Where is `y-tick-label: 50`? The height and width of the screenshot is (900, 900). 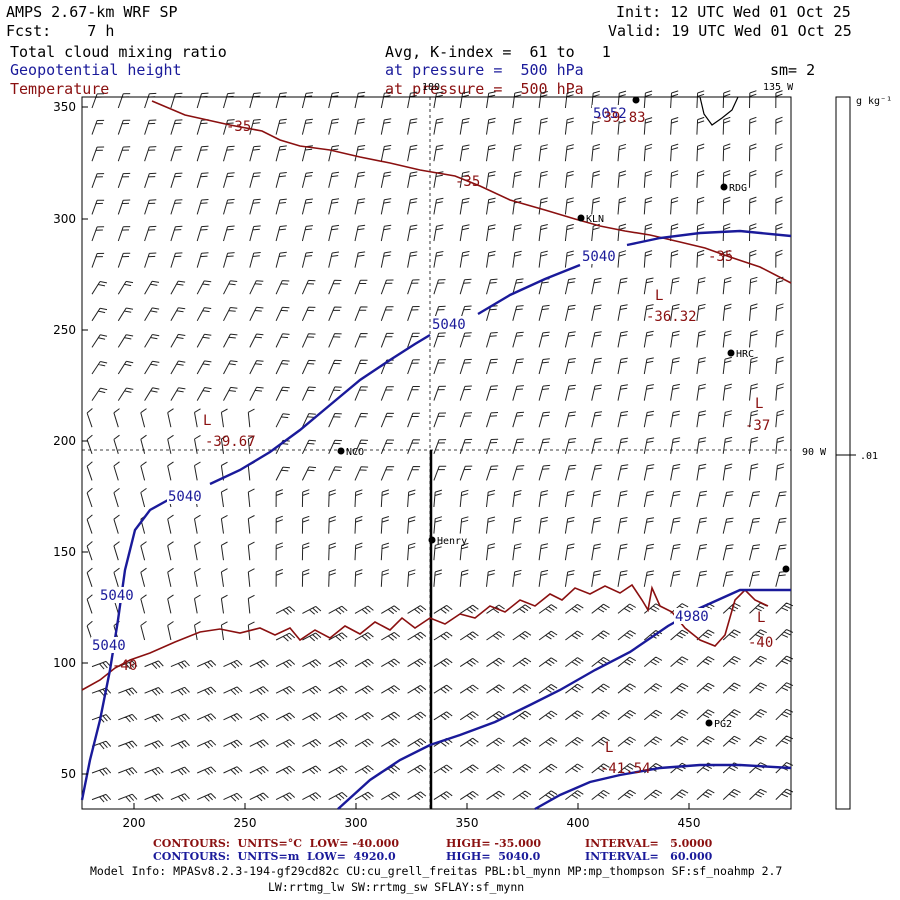 y-tick-label: 50 is located at coordinates (68, 774).